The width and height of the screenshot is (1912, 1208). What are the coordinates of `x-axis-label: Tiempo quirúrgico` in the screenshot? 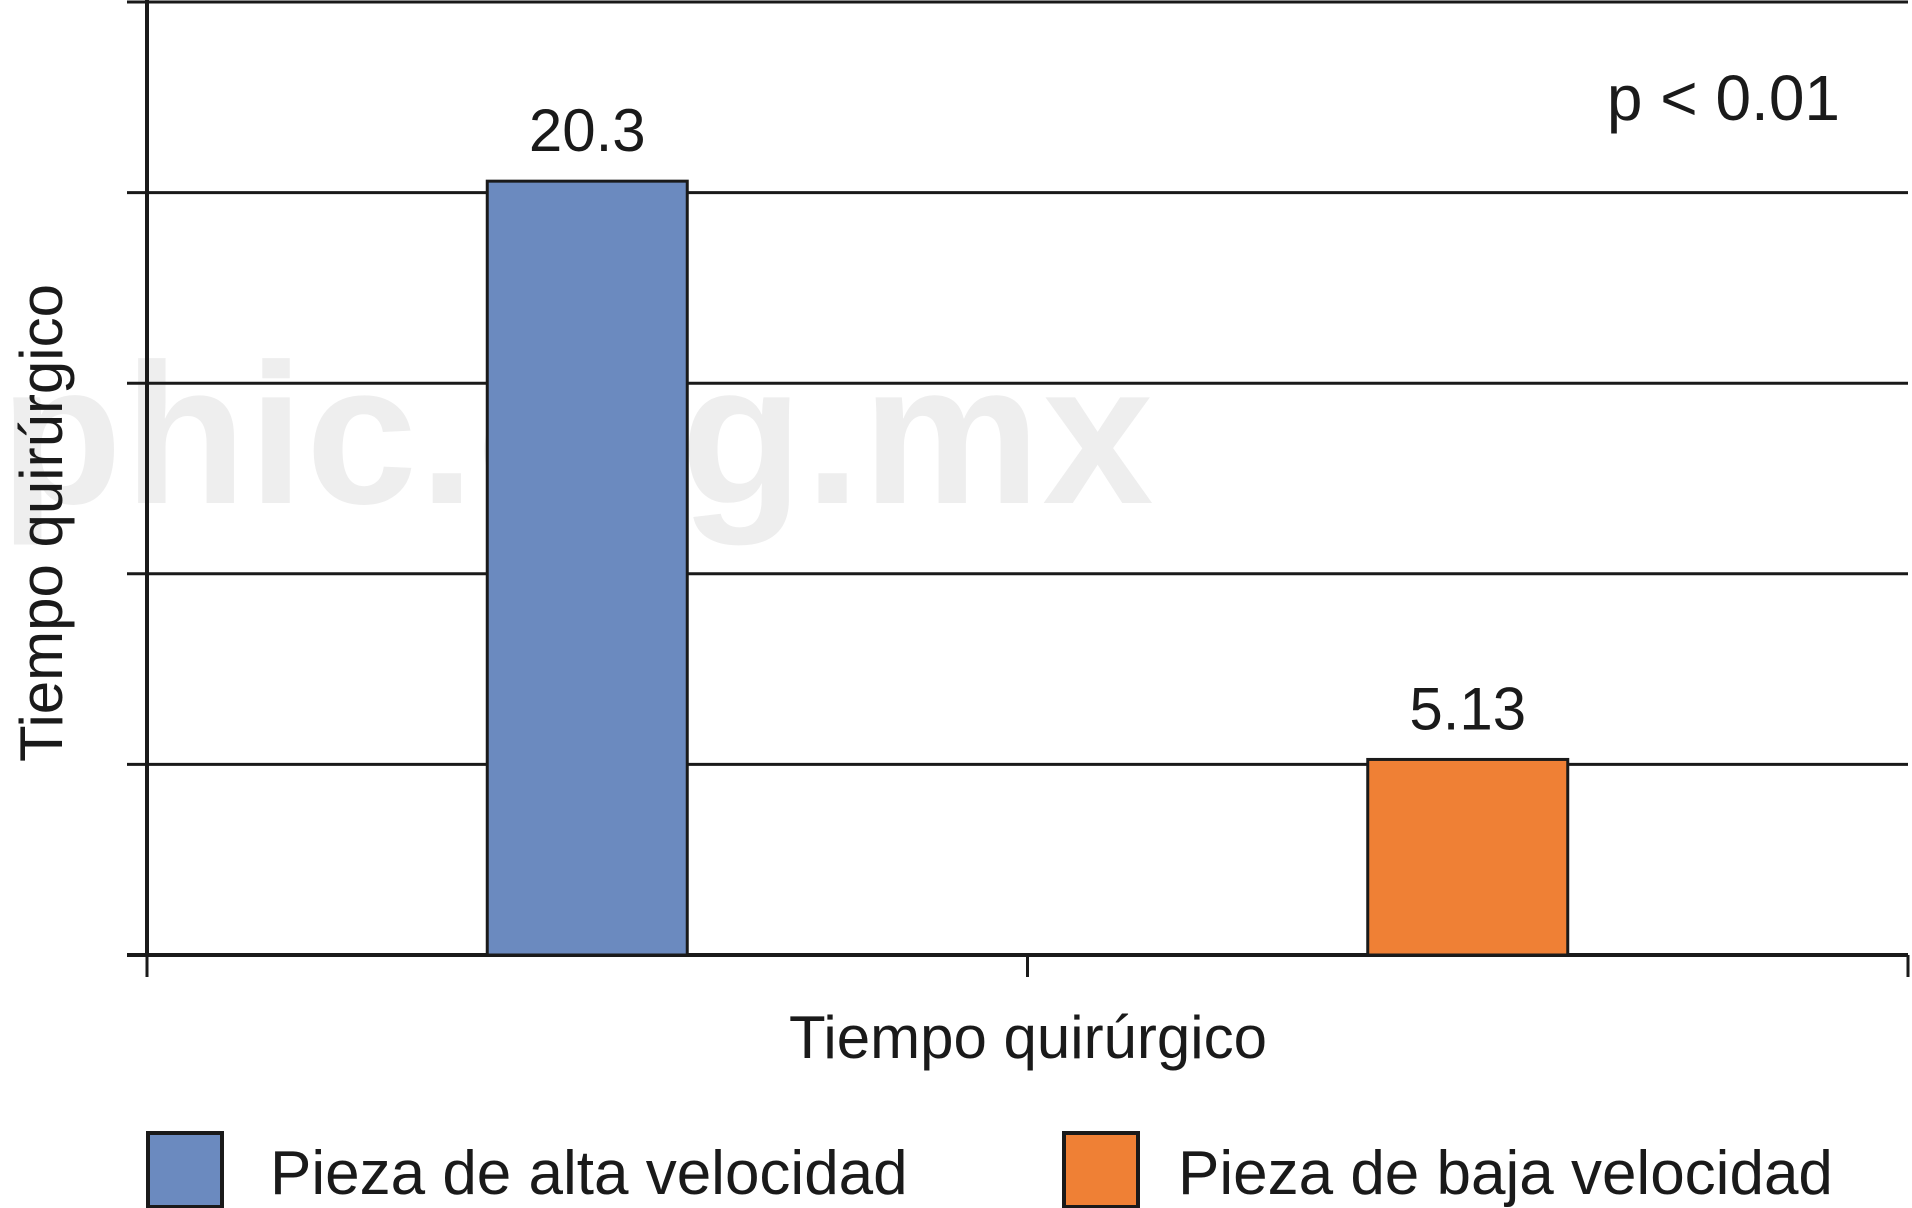 It's located at (1028, 1037).